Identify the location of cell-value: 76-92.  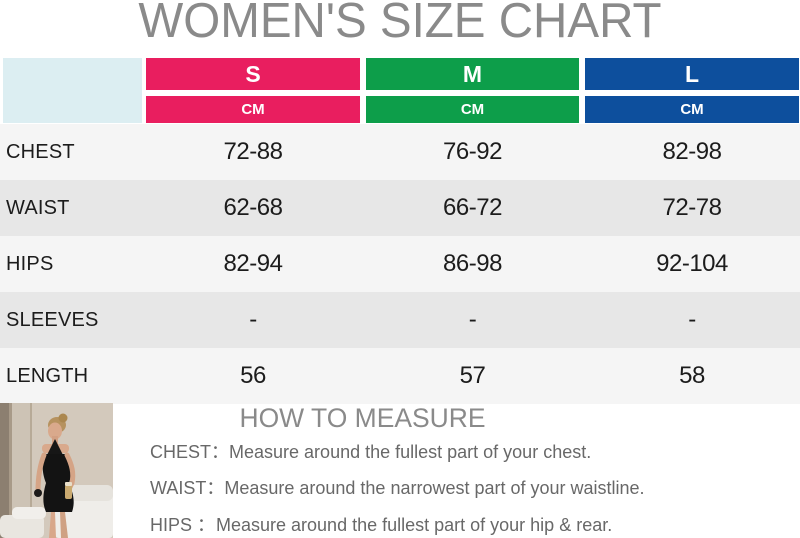
(472, 151).